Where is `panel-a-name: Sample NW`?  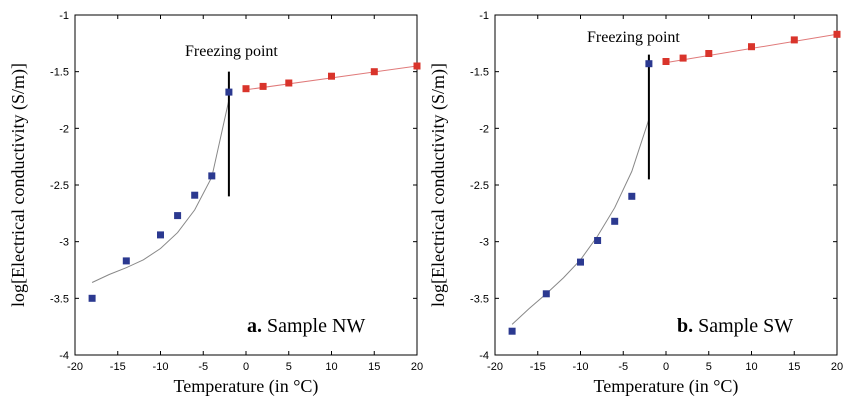 panel-a-name: Sample NW is located at coordinates (313, 326).